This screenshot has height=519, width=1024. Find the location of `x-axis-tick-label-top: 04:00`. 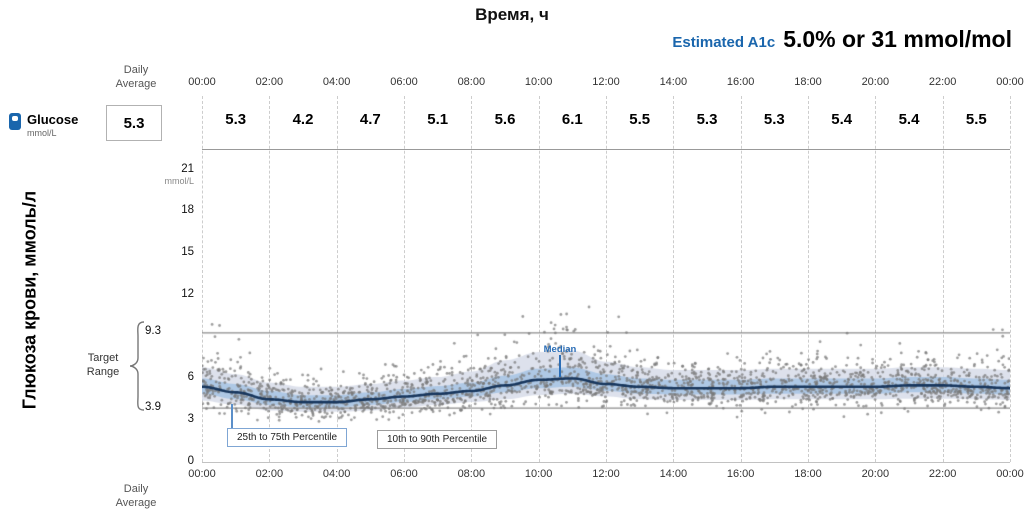

x-axis-tick-label-top: 04:00 is located at coordinates (336, 82).